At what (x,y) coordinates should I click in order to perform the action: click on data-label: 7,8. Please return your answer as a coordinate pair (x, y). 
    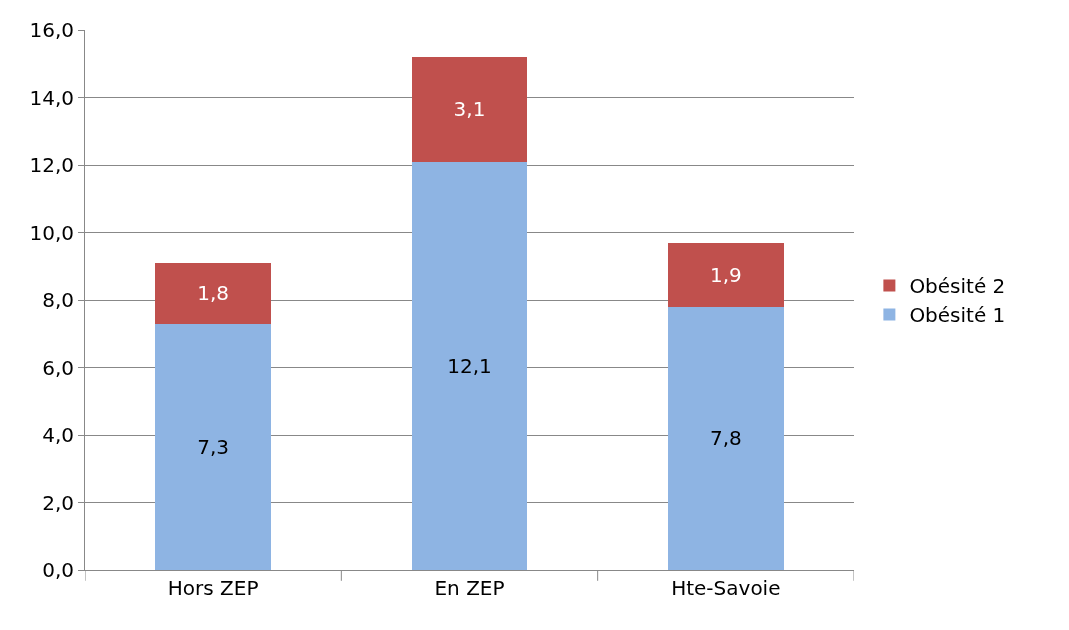
    Looking at the image, I should click on (725, 438).